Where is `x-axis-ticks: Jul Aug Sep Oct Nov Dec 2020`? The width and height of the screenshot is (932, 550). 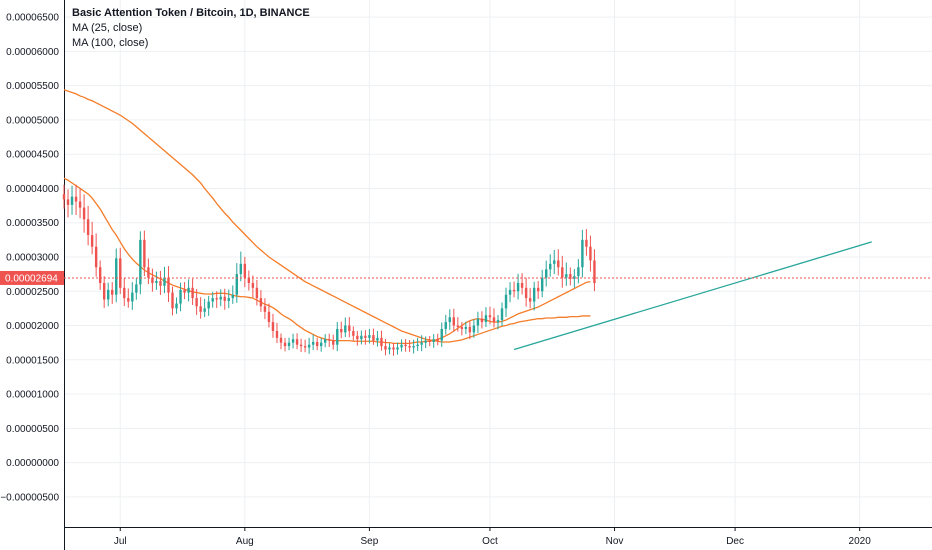
x-axis-ticks: Jul Aug Sep Oct Nov Dec 2020 is located at coordinates (492, 537).